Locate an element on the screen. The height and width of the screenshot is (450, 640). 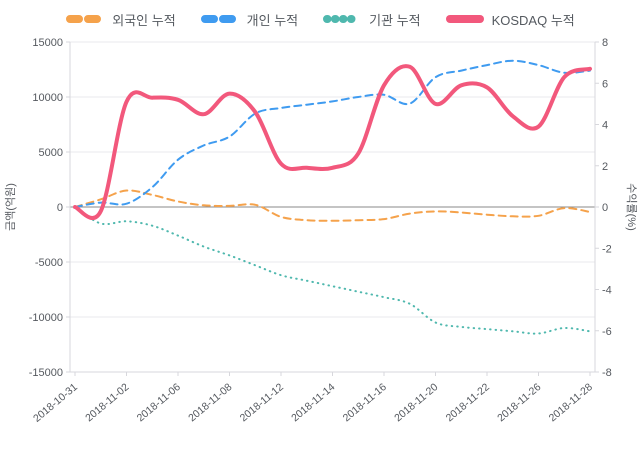
right-tick-label: -4 is located at coordinates (607, 291).